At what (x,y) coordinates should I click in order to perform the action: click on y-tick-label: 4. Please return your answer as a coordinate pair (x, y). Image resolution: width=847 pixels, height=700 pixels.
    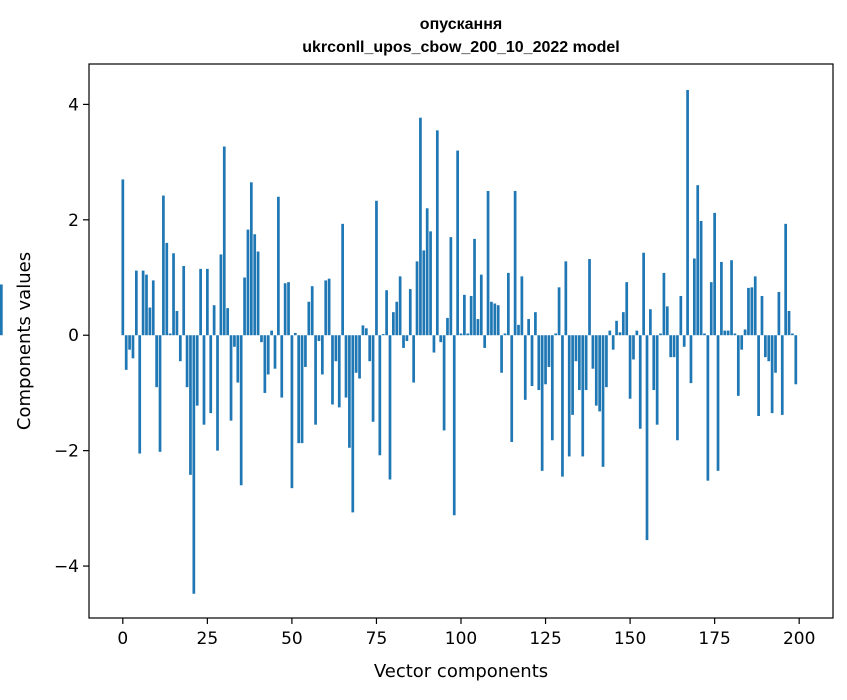
    Looking at the image, I should click on (73, 105).